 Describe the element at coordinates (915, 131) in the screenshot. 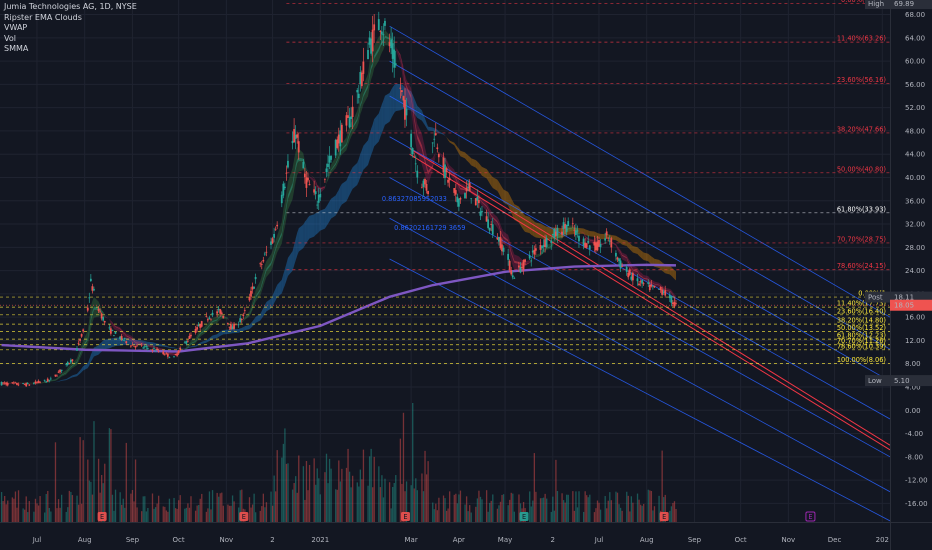

I see `y-tick-label: 48.00` at that location.